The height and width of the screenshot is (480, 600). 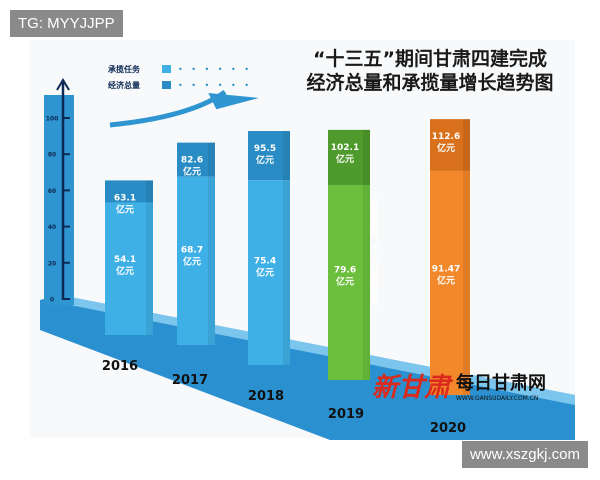 What do you see at coordinates (345, 277) in the screenshot?
I see `data-label-task: 79.6 亿元` at bounding box center [345, 277].